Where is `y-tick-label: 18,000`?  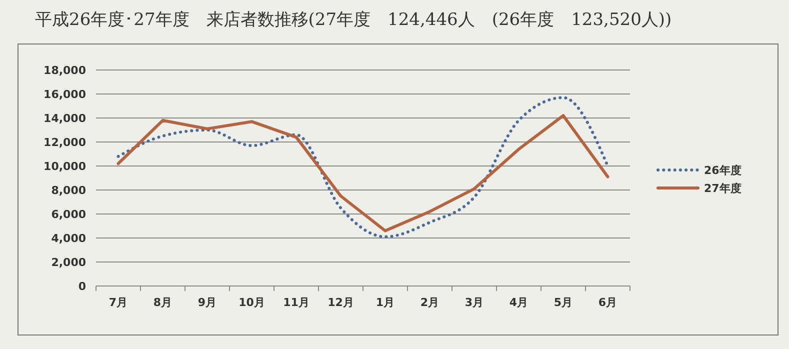
y-tick-label: 18,000 is located at coordinates (65, 70).